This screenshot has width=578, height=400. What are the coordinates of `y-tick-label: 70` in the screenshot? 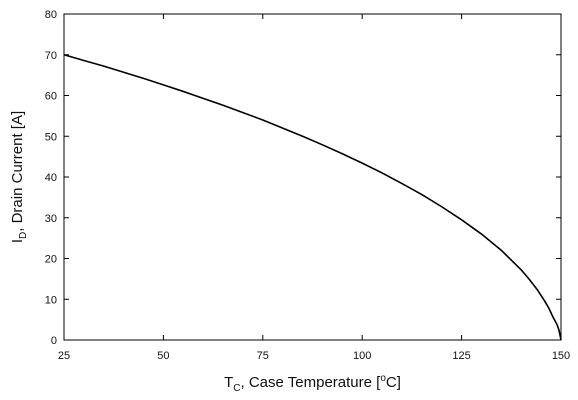 It's located at (51, 56).